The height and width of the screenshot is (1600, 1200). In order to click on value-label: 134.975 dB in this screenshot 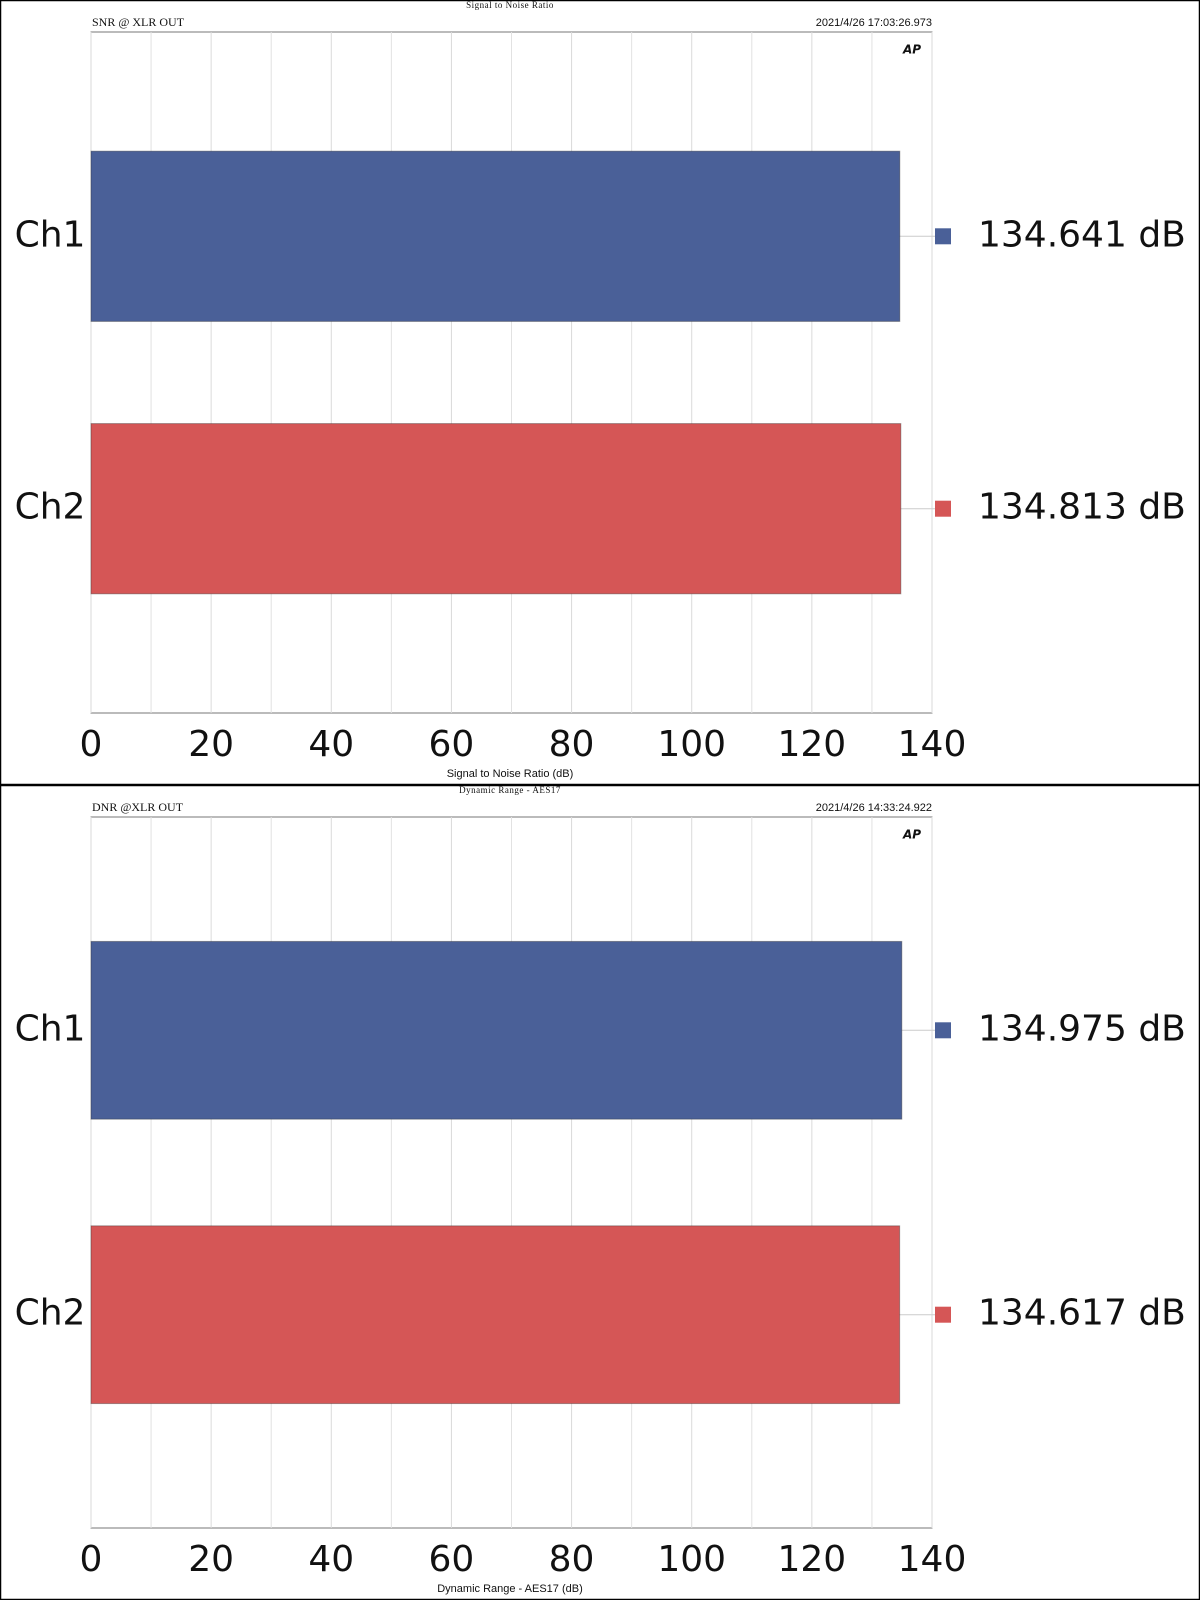, I will do `click(1082, 1028)`.